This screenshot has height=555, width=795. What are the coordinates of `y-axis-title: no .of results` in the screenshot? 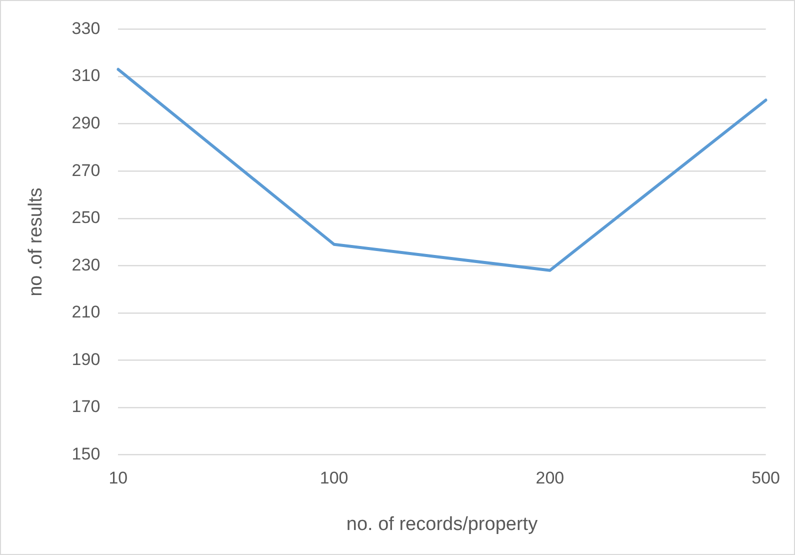 It's located at (36, 242).